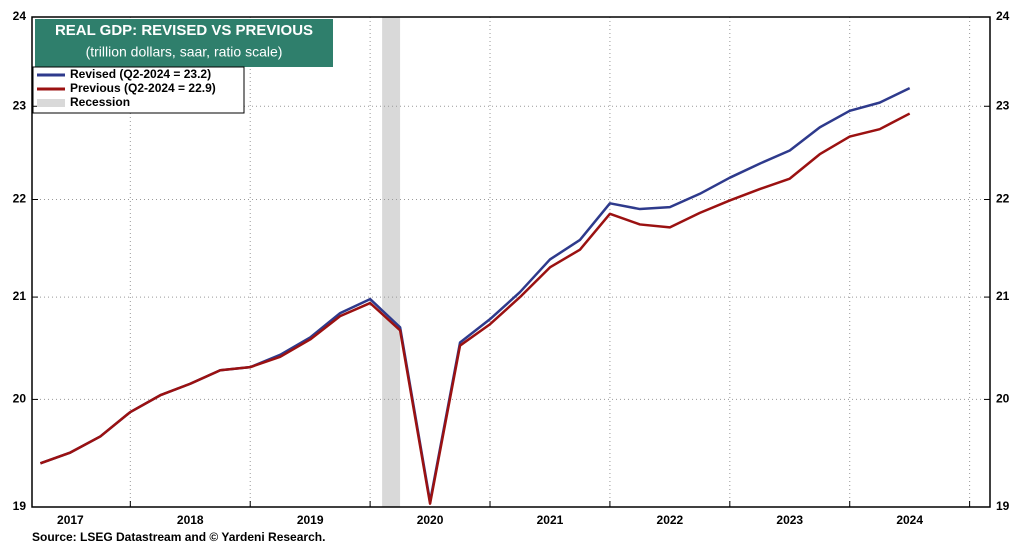 Image resolution: width=1024 pixels, height=547 pixels. I want to click on x-tick-label: 2021, so click(550, 520).